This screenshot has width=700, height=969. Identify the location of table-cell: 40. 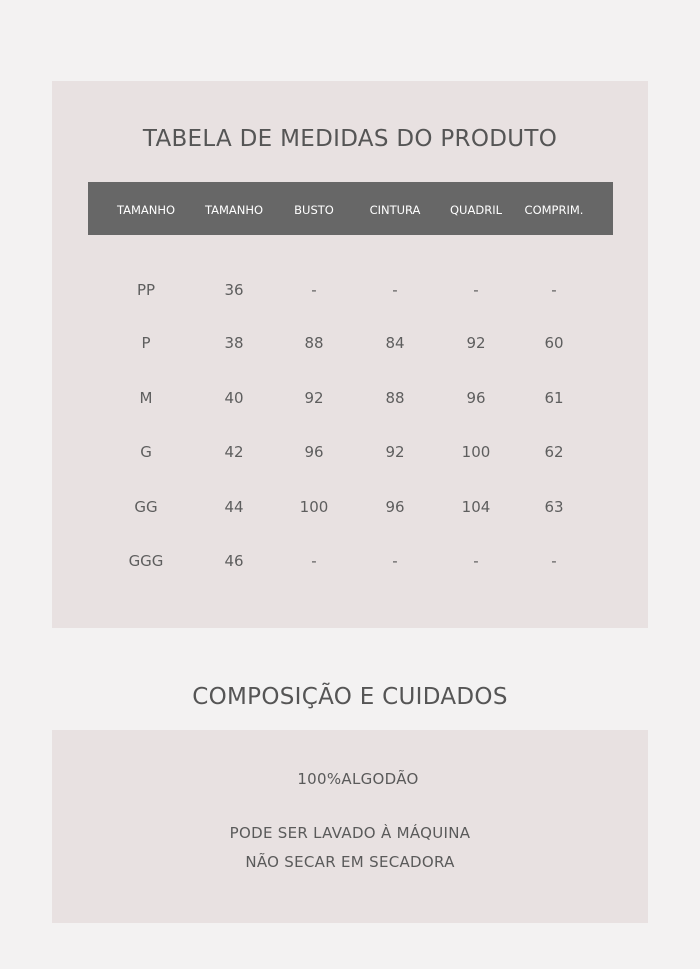
(234, 398).